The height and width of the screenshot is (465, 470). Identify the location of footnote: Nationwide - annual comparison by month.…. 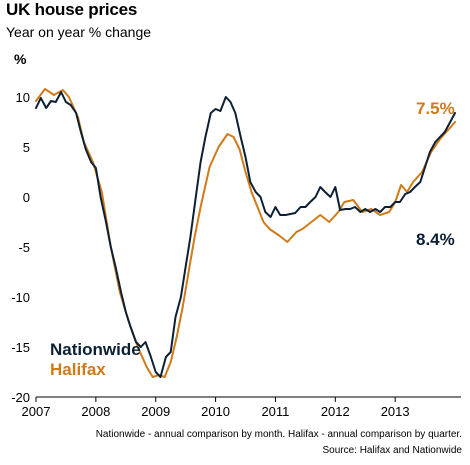
(279, 434).